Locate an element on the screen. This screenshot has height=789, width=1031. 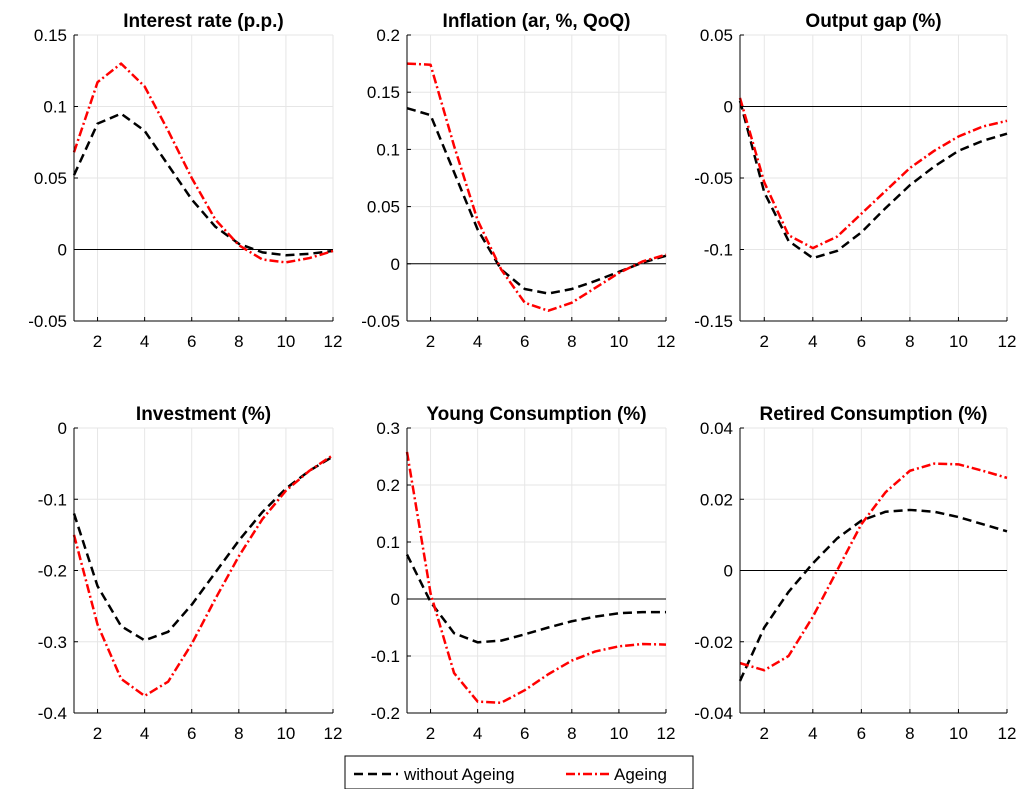
panel-title: Output gap (%) is located at coordinates (873, 21).